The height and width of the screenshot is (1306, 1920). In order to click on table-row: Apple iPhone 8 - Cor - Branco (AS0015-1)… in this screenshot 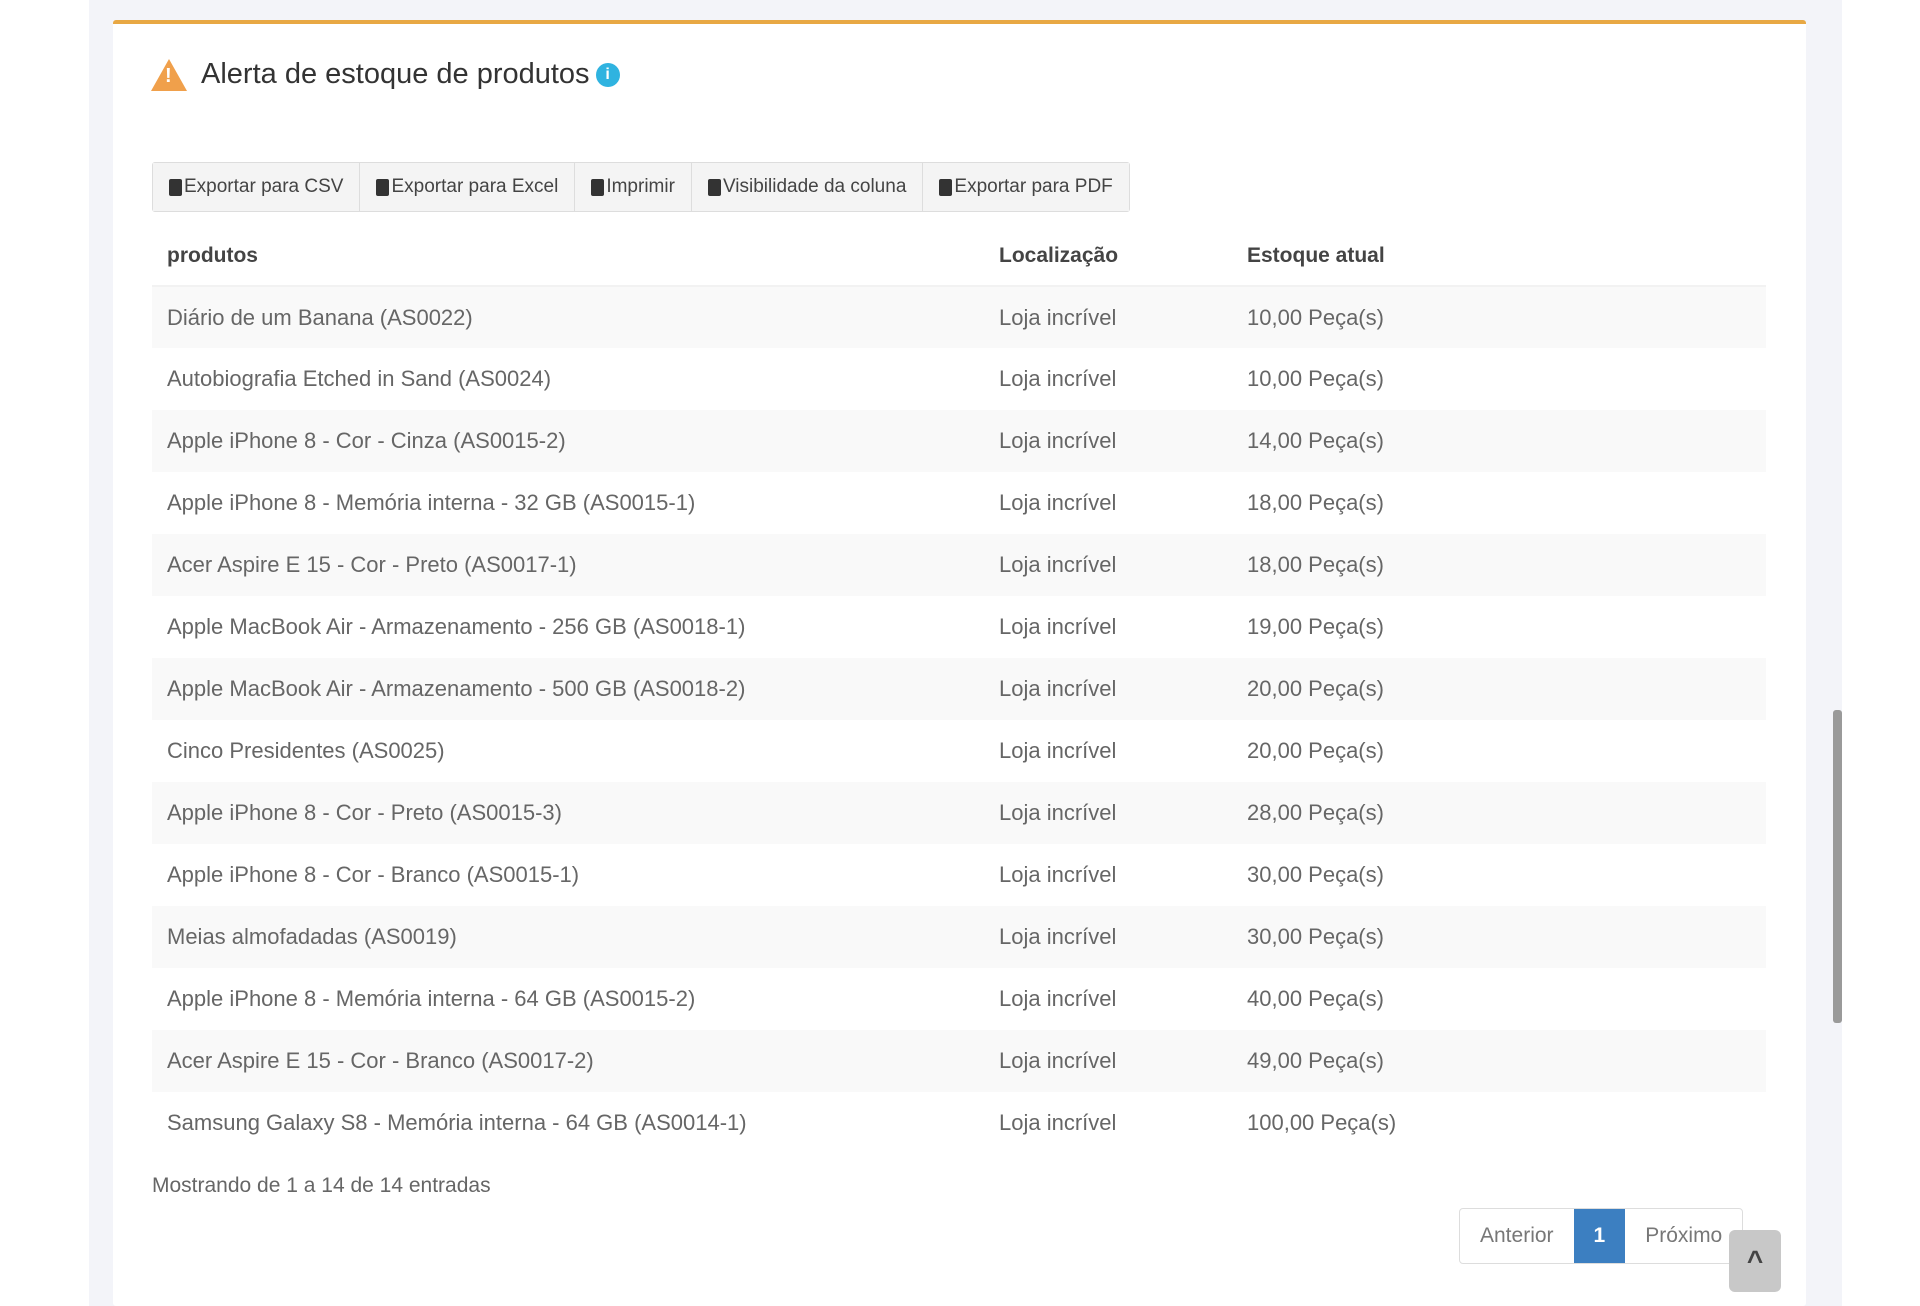, I will do `click(959, 875)`.